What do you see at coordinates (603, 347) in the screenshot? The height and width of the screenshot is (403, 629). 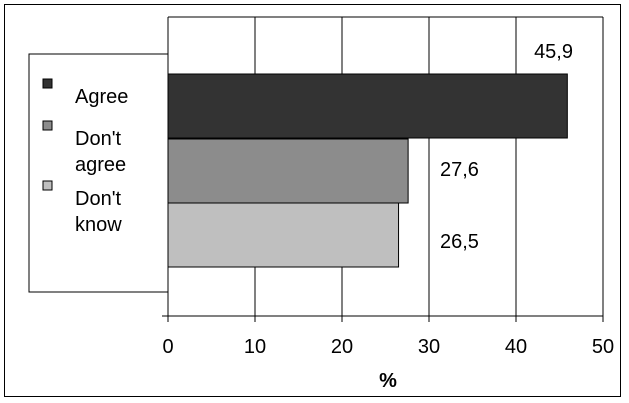 I see `x-tick-label: 50` at bounding box center [603, 347].